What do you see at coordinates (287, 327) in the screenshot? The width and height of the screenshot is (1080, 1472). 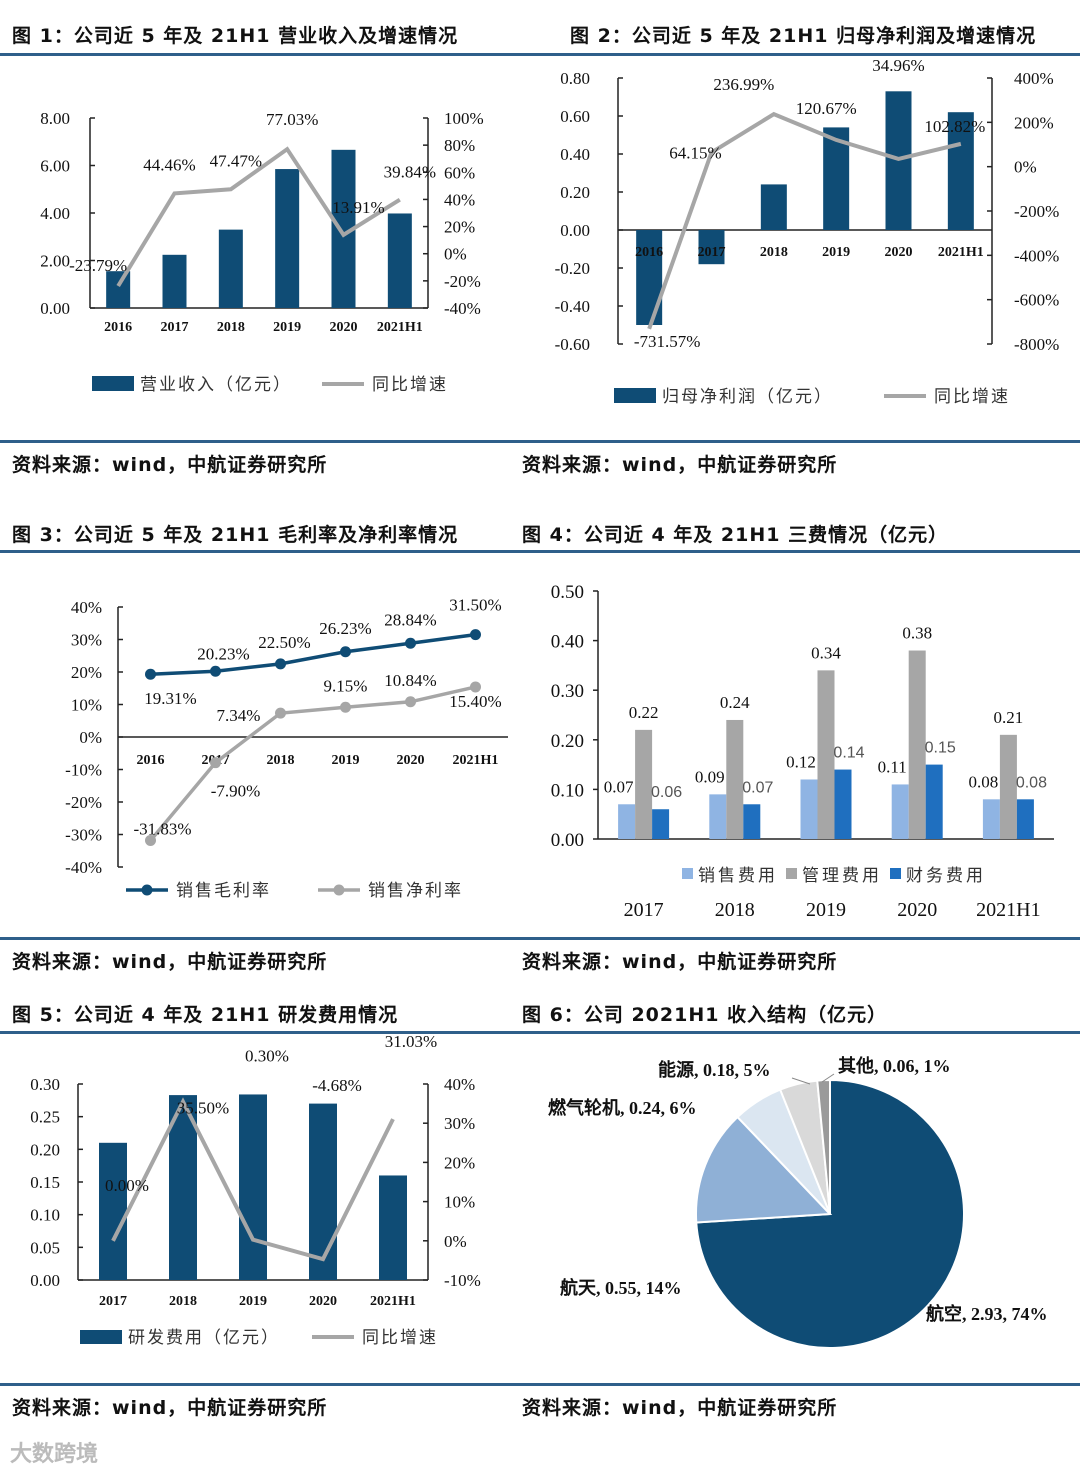 I see `fig1-category: 2019` at bounding box center [287, 327].